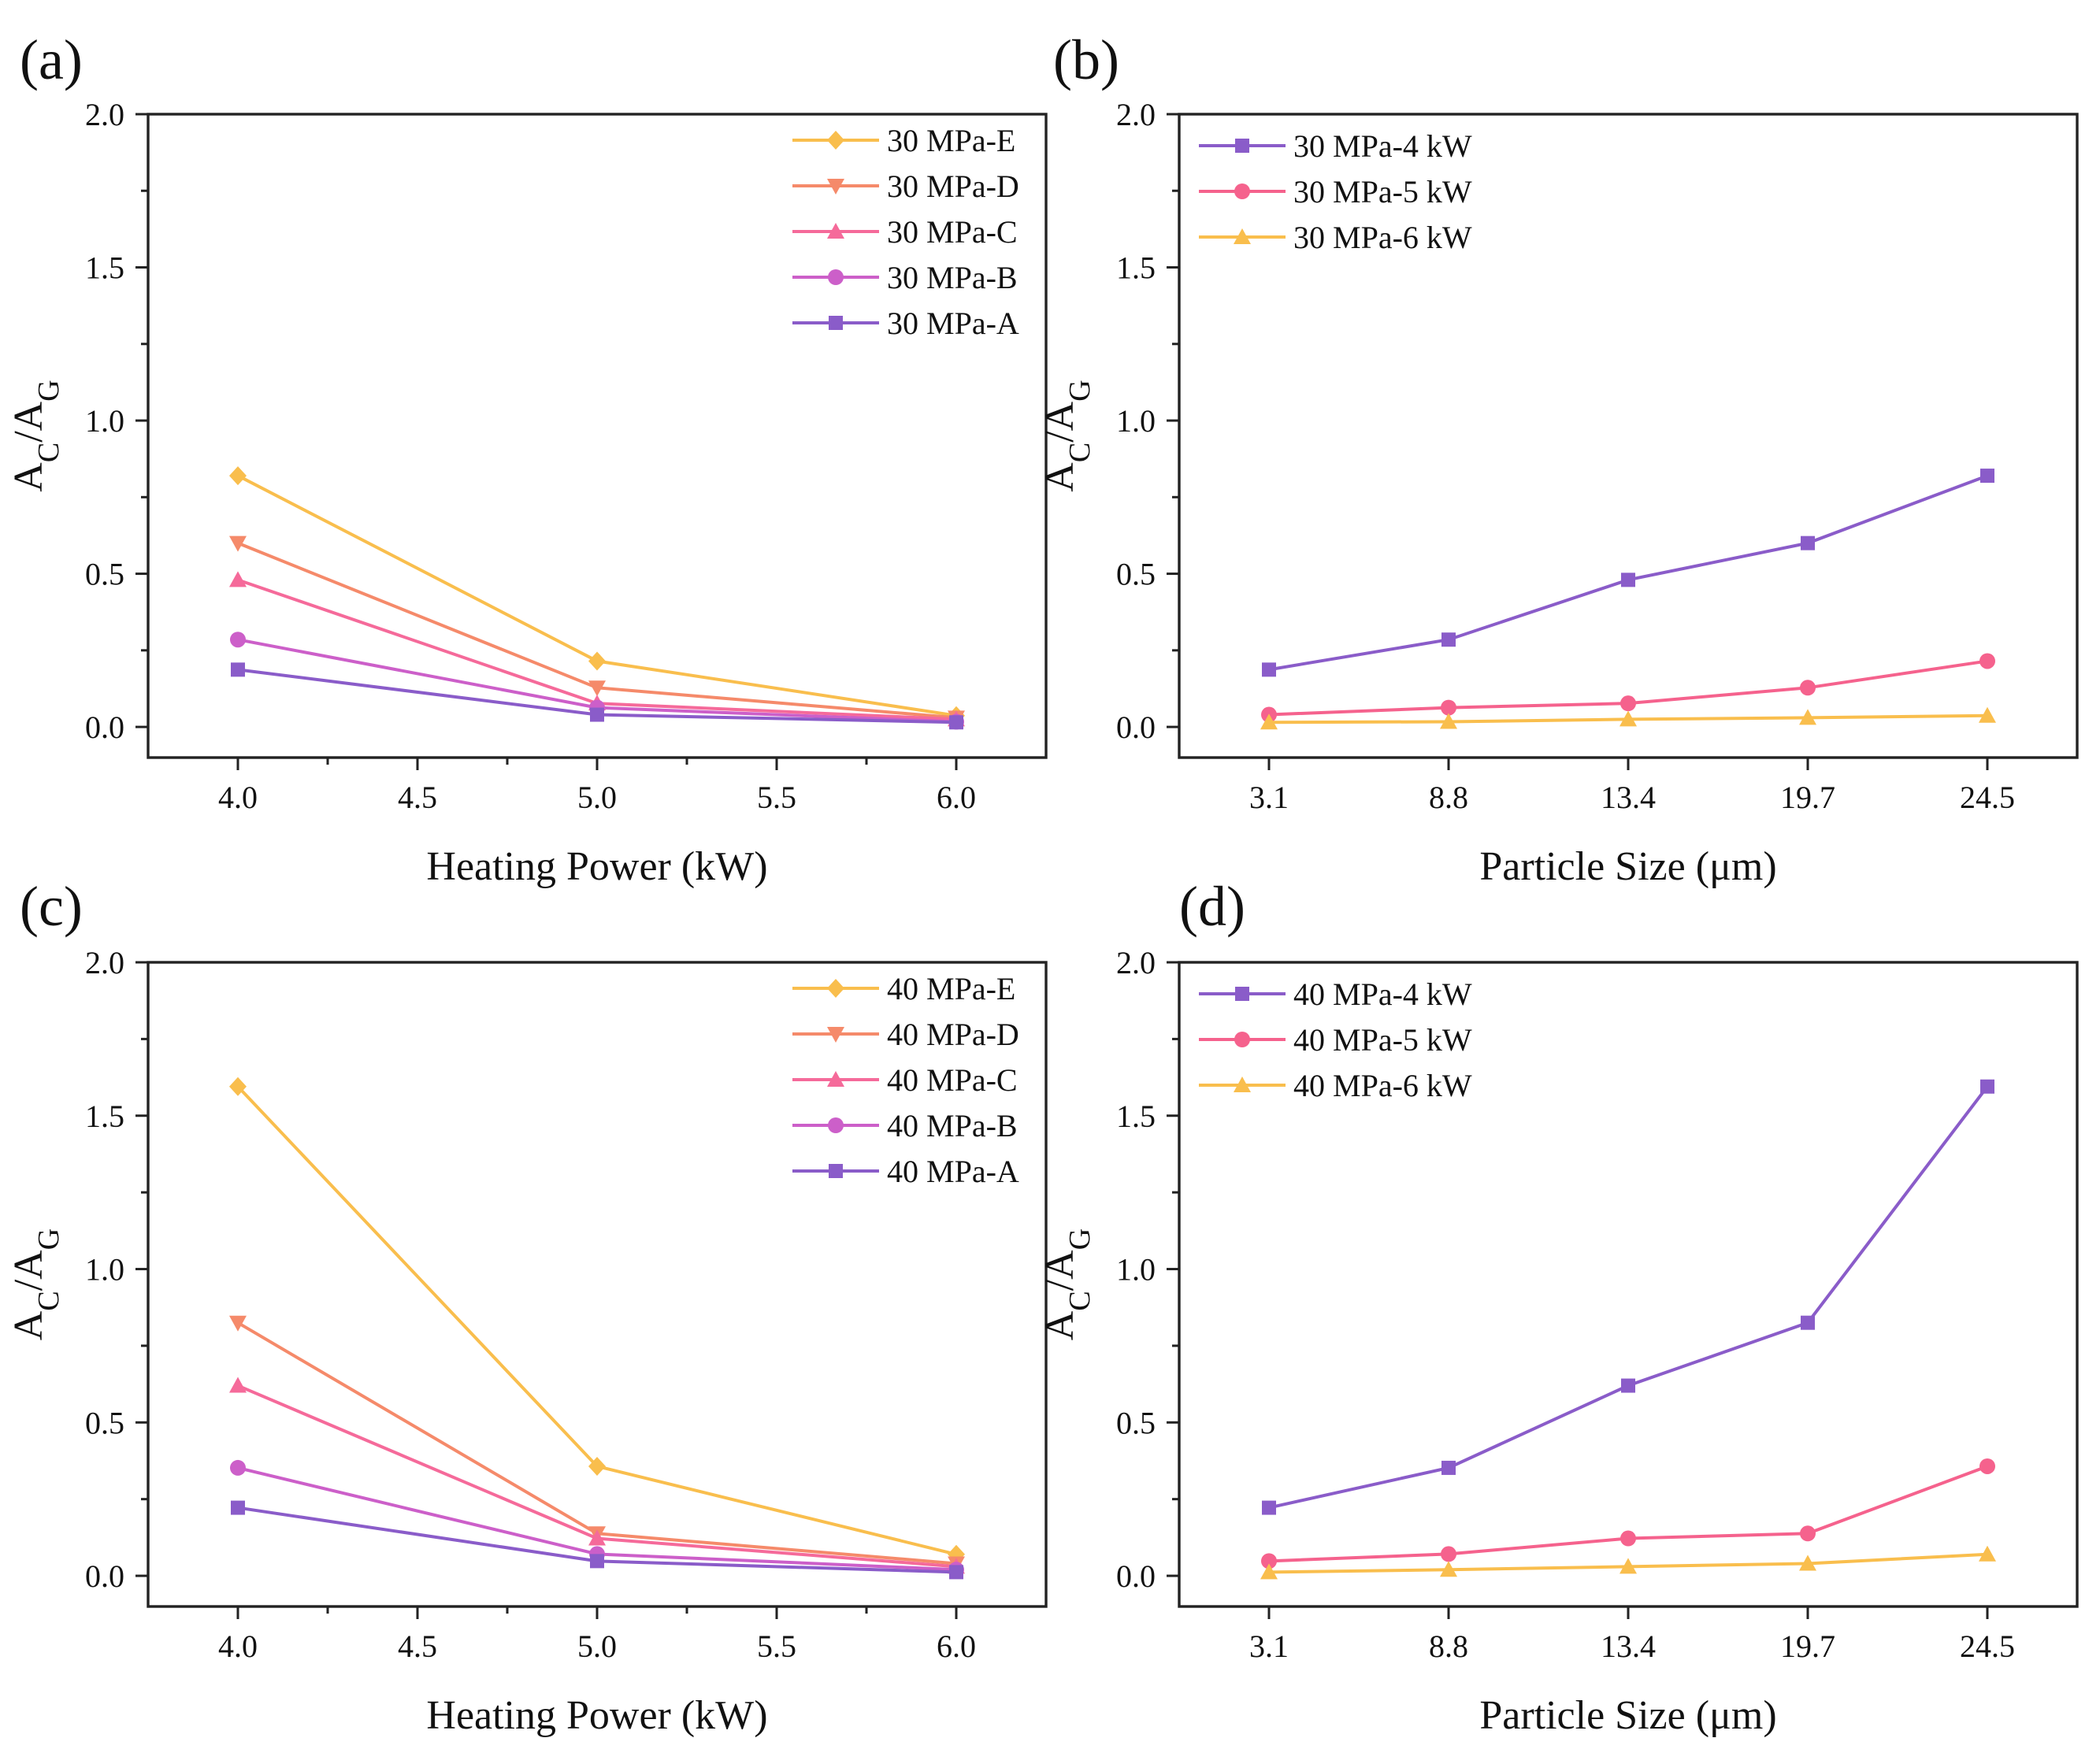 This screenshot has height=1738, width=2100. Describe the element at coordinates (1335, 191) in the screenshot. I see `panel-b-legend: 30 MPa-4 kW 30 MPa-5 kW 30 MPa-6 kW` at that location.